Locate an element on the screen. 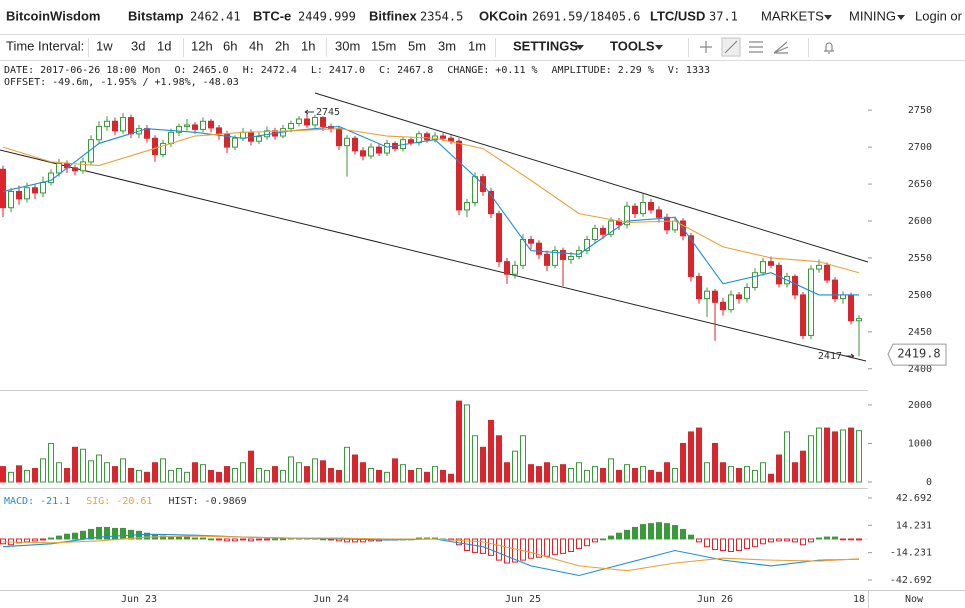 This screenshot has height=608, width=965. interval-option: 4h is located at coordinates (256, 45).